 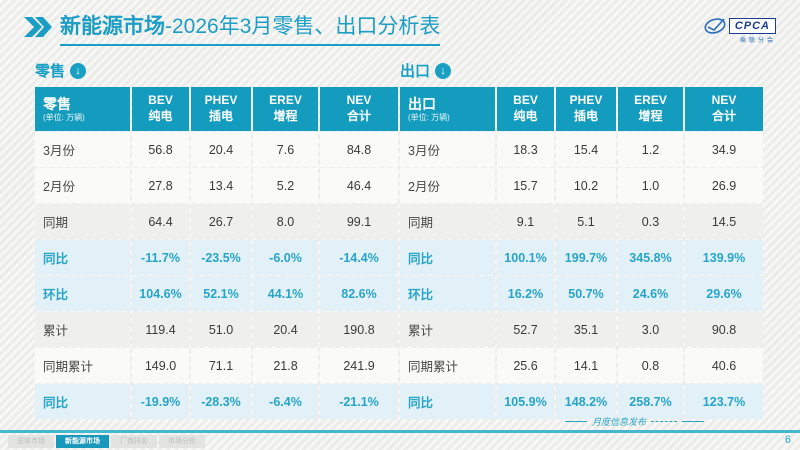 What do you see at coordinates (715, 26) in the screenshot?
I see `swoosh-icon` at bounding box center [715, 26].